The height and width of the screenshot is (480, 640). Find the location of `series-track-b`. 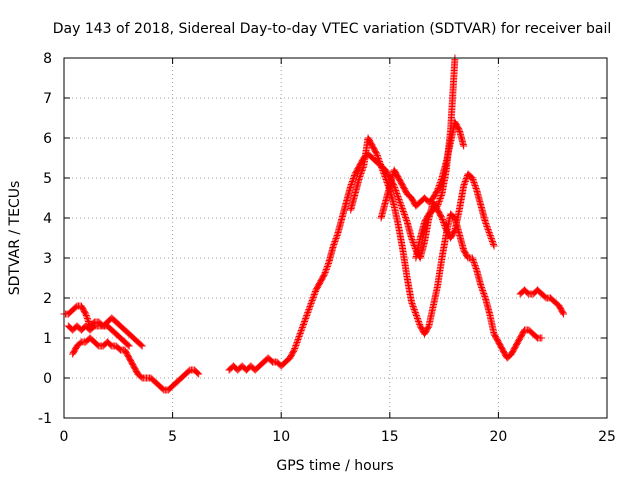

series-track-b is located at coordinates (98, 336).